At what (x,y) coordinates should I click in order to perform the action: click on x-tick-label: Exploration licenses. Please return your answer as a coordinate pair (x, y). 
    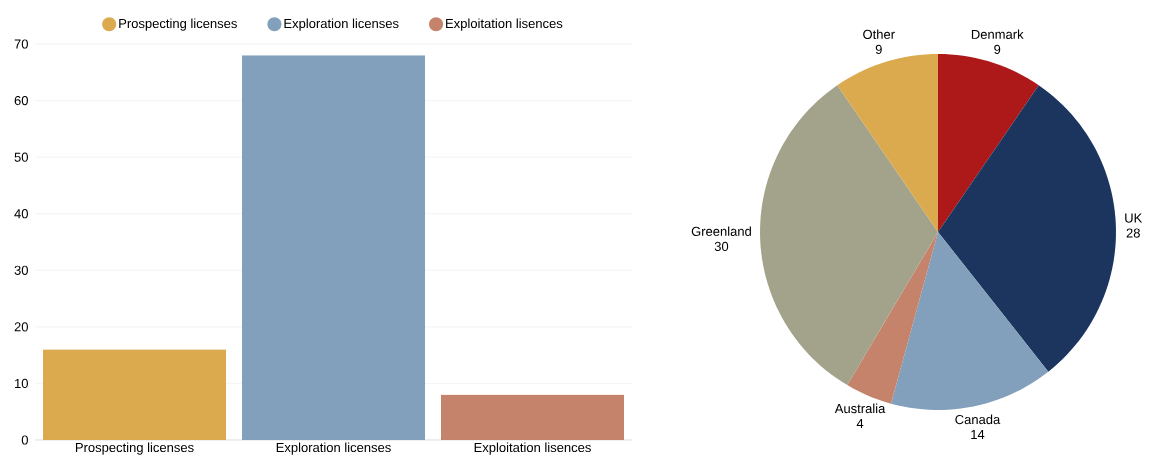
    Looking at the image, I should click on (333, 448).